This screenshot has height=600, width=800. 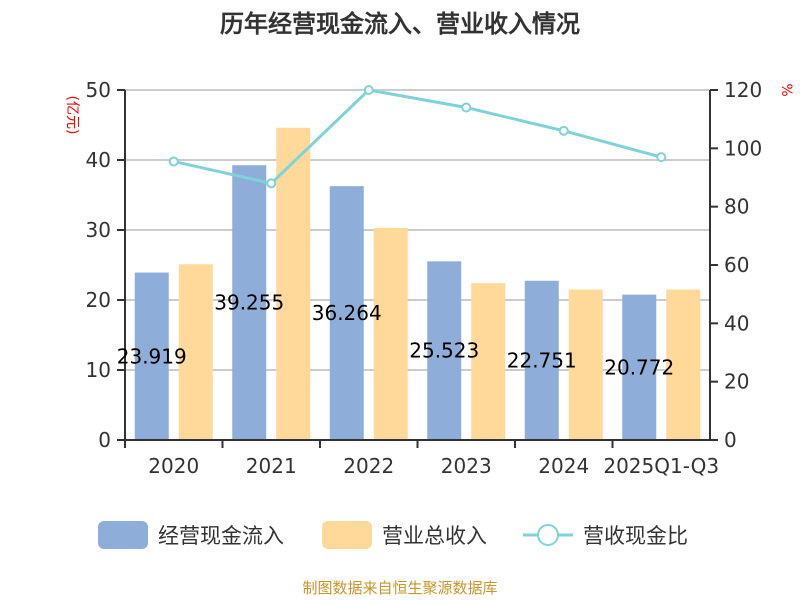 I want to click on legend-swatch-operating-cash-inflow, so click(x=123, y=535).